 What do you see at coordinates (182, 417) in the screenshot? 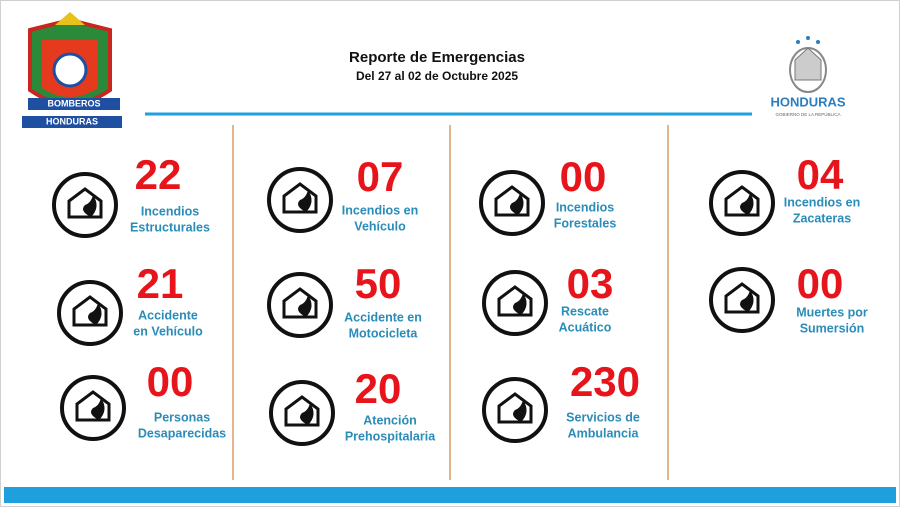
I see `item-label: Personas` at bounding box center [182, 417].